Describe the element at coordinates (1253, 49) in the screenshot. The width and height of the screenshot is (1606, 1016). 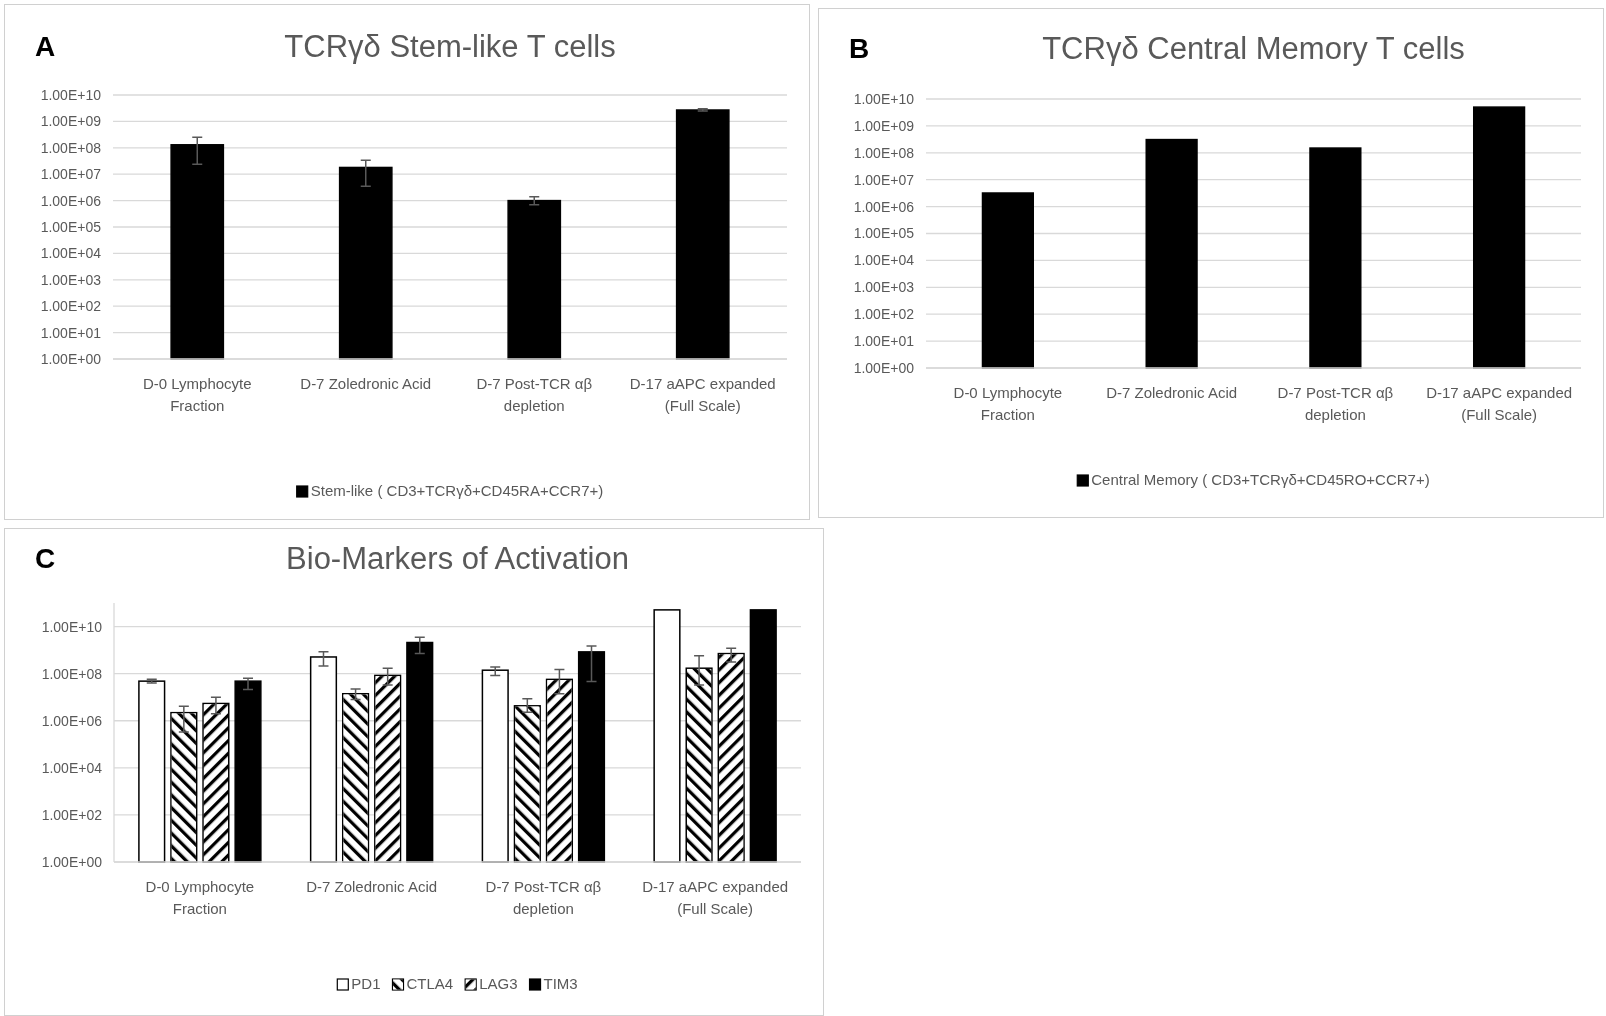
I see `chart-title: TCRγδ Central Memory T cells` at that location.